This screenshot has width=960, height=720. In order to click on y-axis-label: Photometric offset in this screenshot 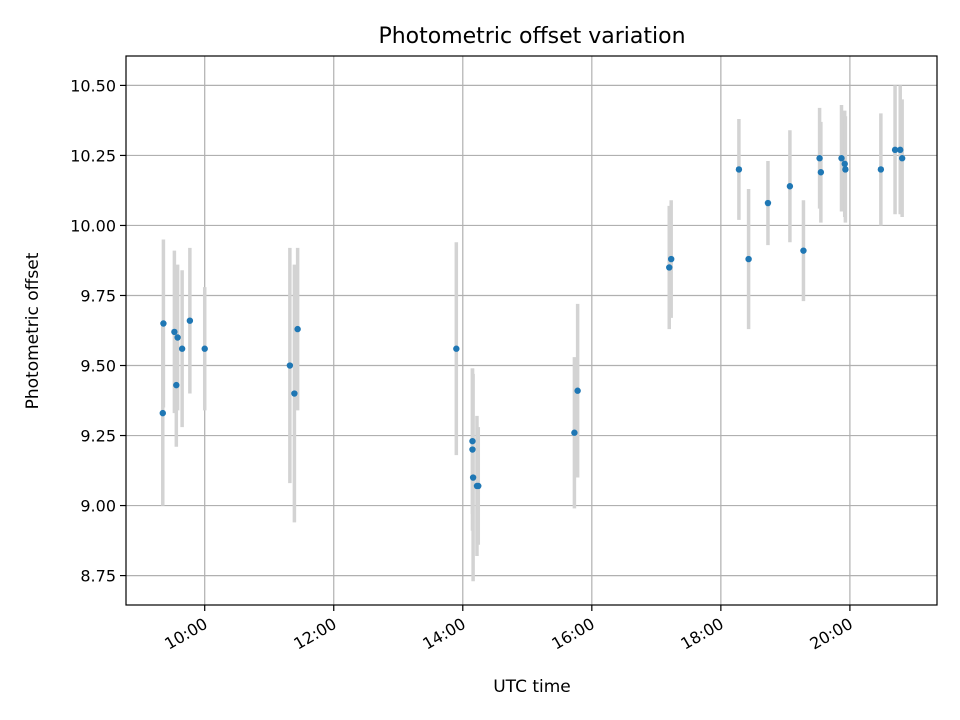, I will do `click(33, 330)`.